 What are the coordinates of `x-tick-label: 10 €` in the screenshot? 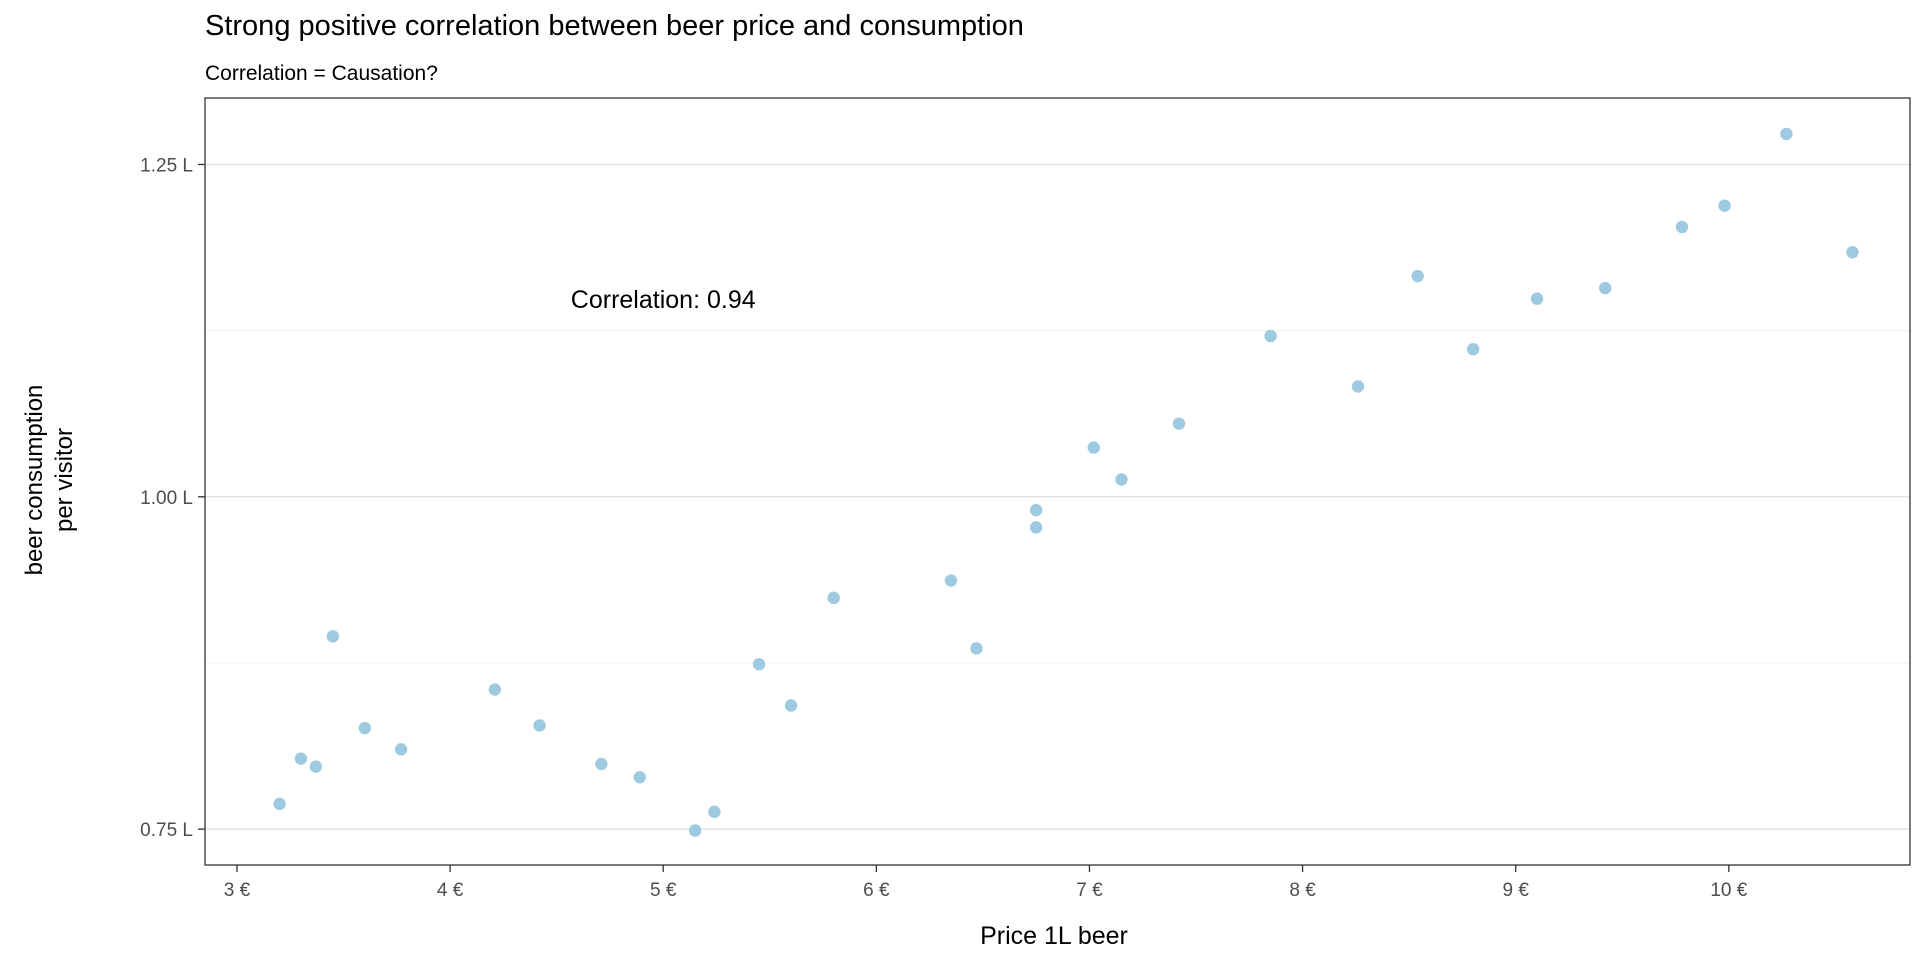 It's located at (1728, 890).